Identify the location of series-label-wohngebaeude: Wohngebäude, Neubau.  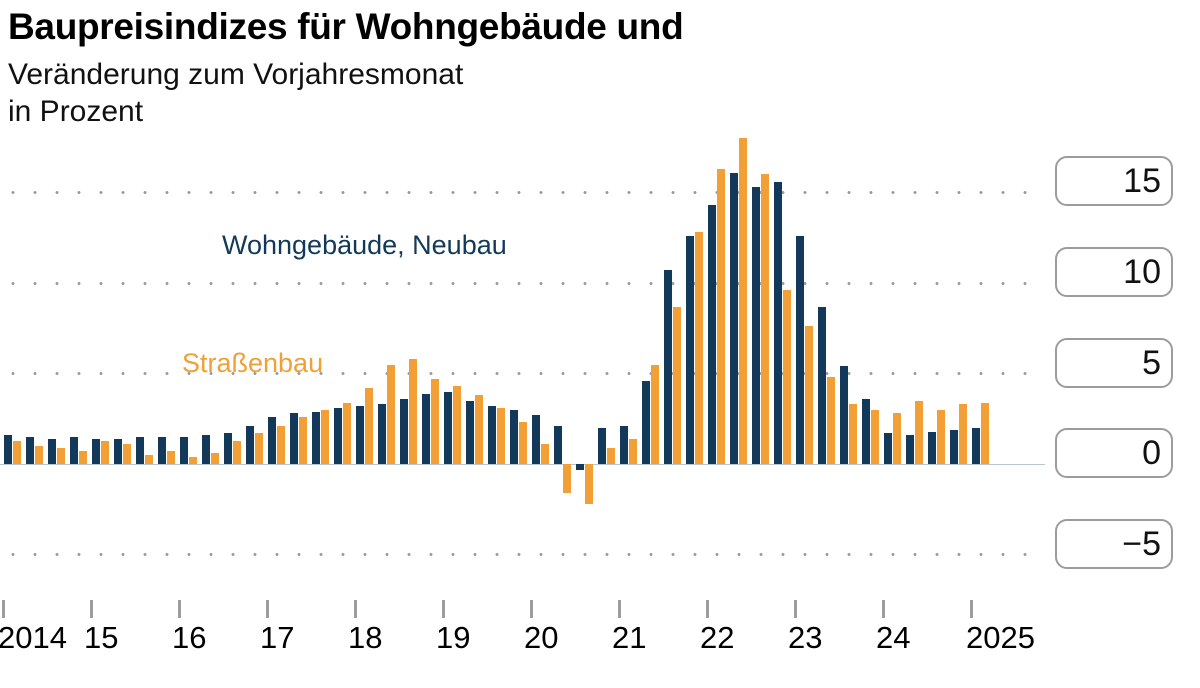
(364, 245).